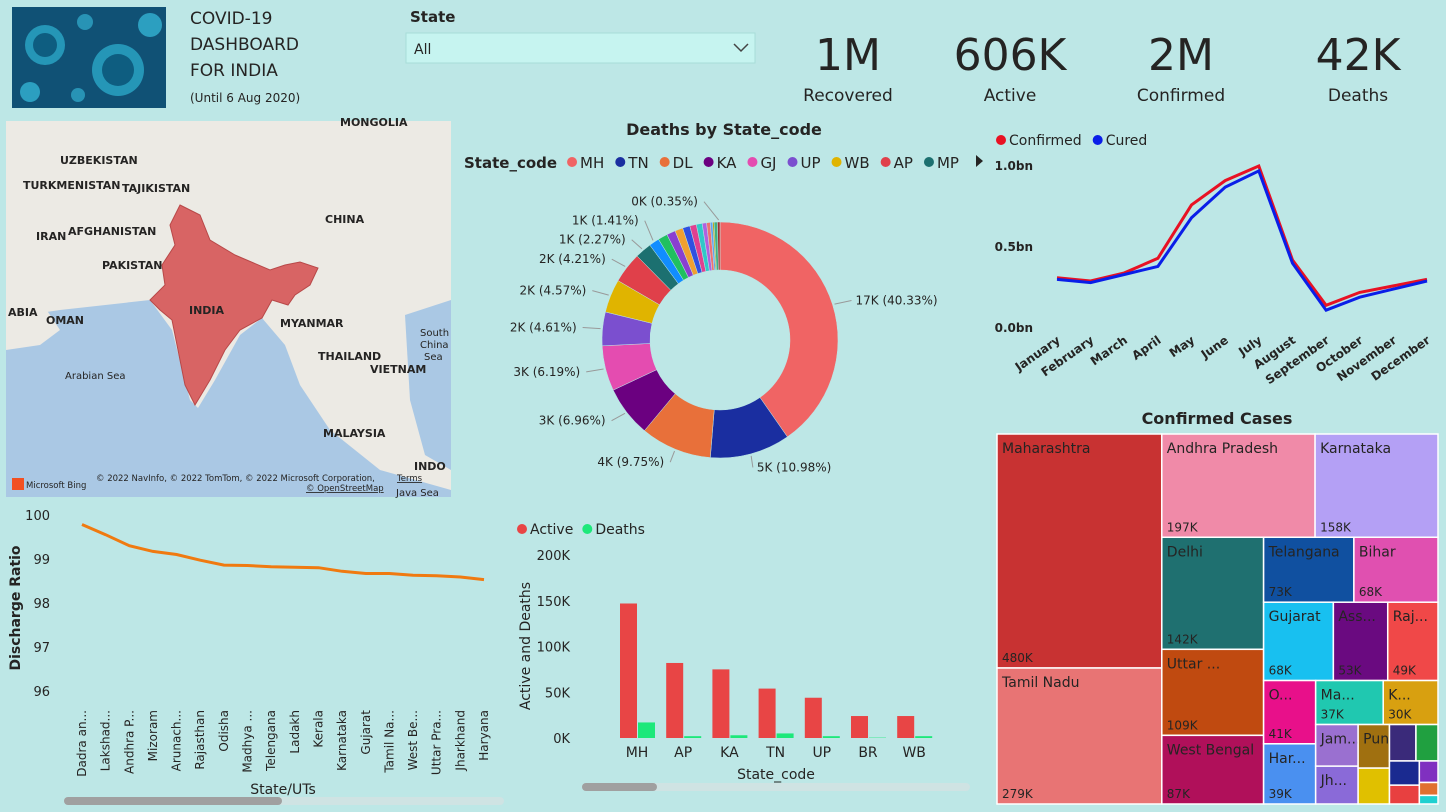 Image resolution: width=1446 pixels, height=812 pixels. I want to click on data-label: 5K (10.98%), so click(794, 467).